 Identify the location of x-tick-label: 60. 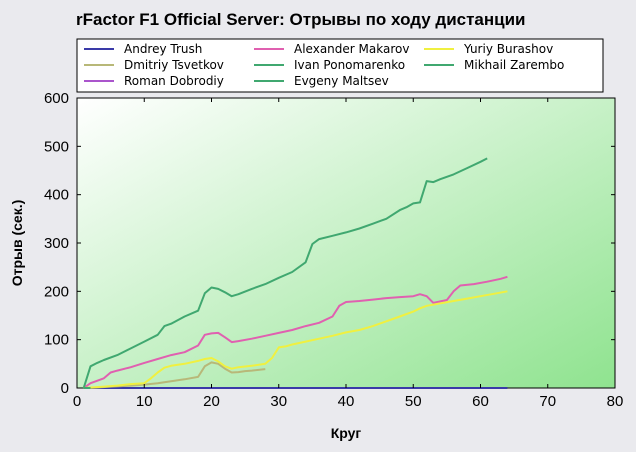
(480, 401).